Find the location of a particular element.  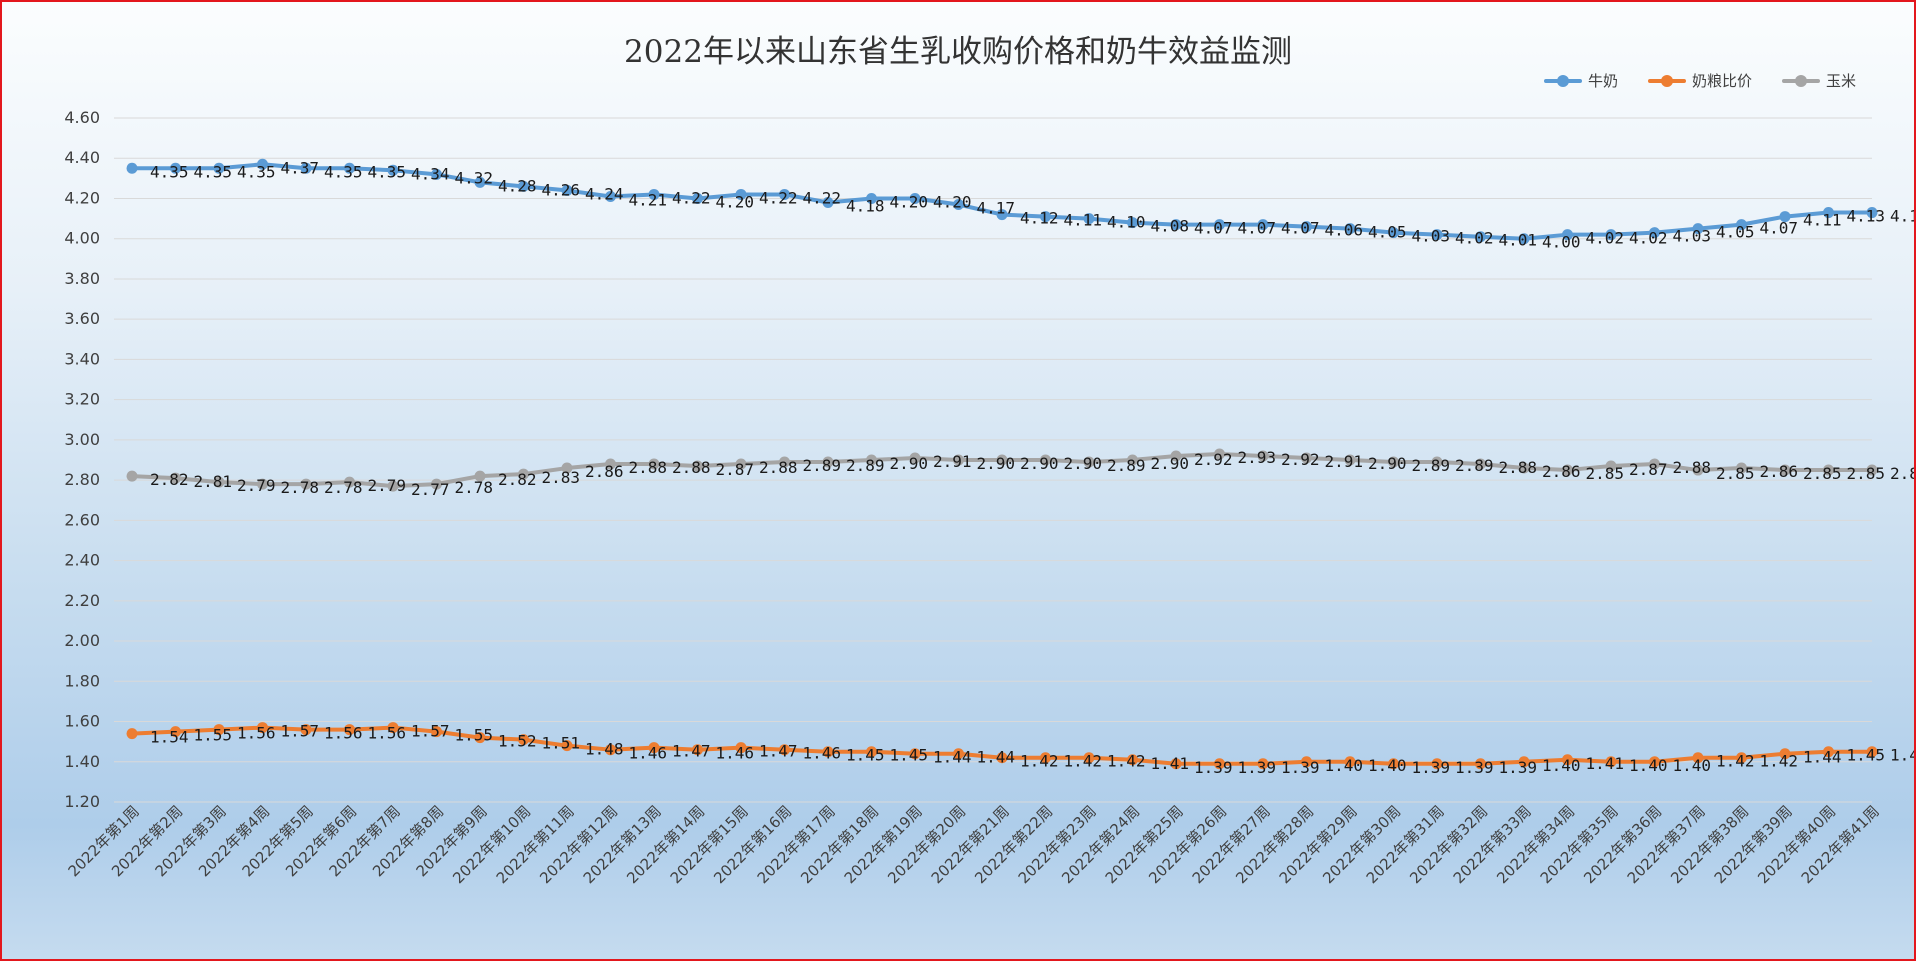

chart-legend: 牛奶 奶粮比价 玉米 is located at coordinates (1699, 80).